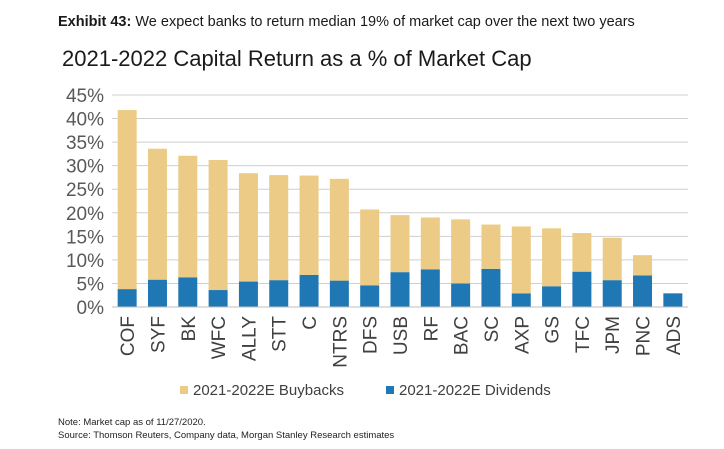 The width and height of the screenshot is (724, 449). What do you see at coordinates (522, 335) in the screenshot?
I see `x-tick-label: AXP` at bounding box center [522, 335].